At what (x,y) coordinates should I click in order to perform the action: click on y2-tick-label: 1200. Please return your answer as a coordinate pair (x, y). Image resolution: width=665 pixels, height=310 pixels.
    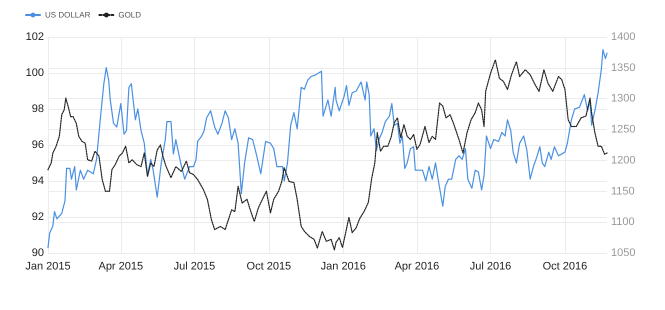
    Looking at the image, I should click on (623, 160).